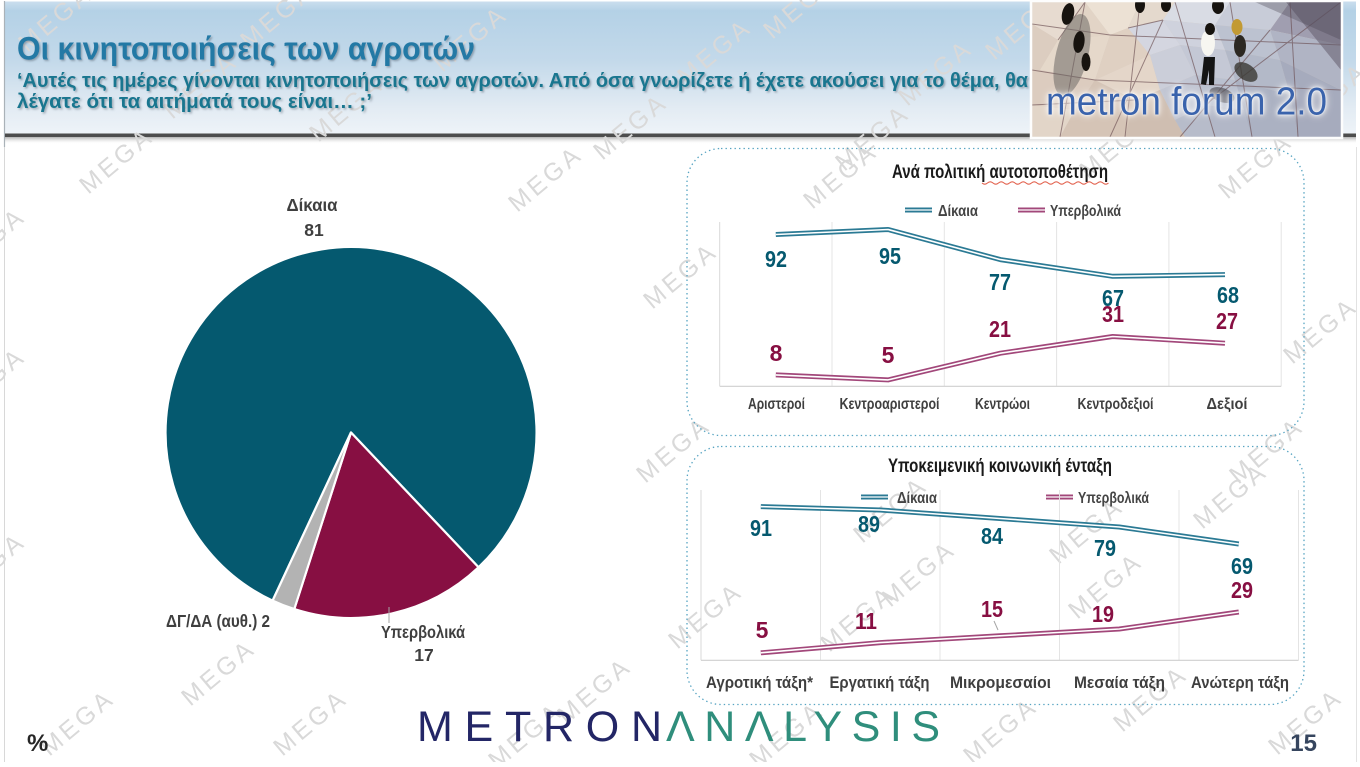  I want to click on svg-text: 27, so click(1227, 321).